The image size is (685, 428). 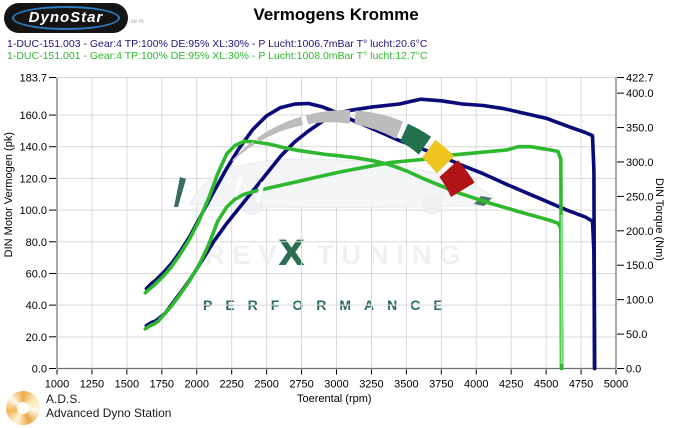 I want to click on page-title: Vermogens Kromme, so click(x=336, y=14).